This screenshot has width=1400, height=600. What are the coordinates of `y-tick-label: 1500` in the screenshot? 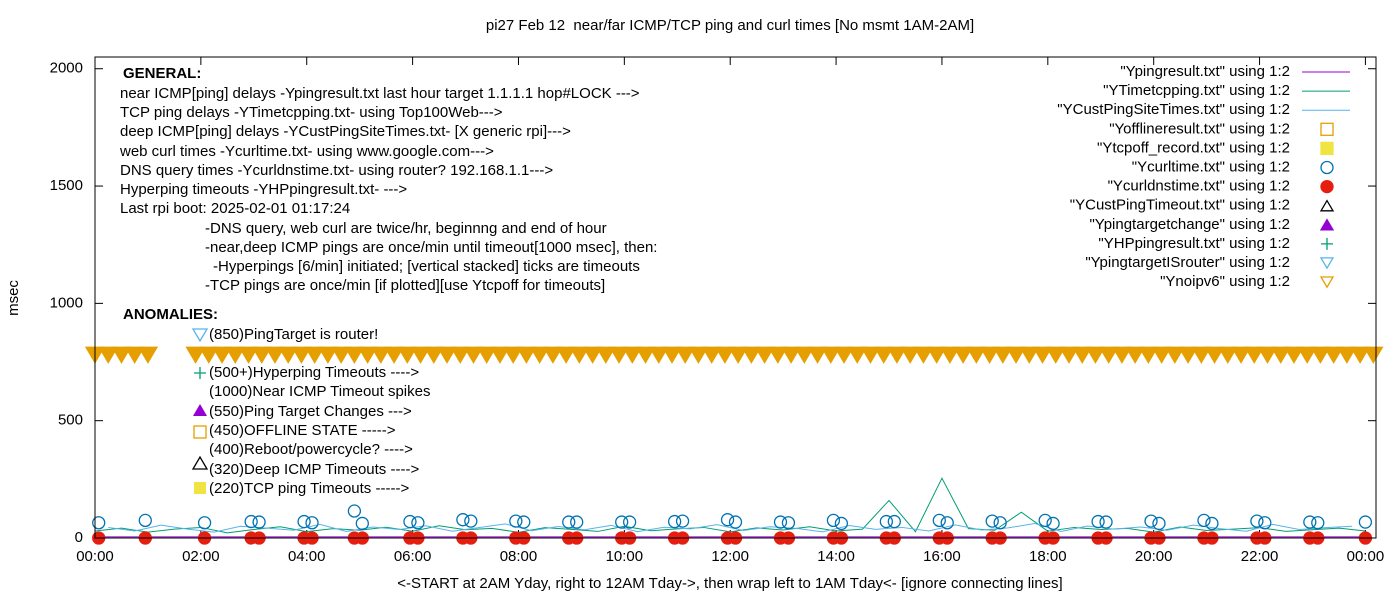 It's located at (66, 185).